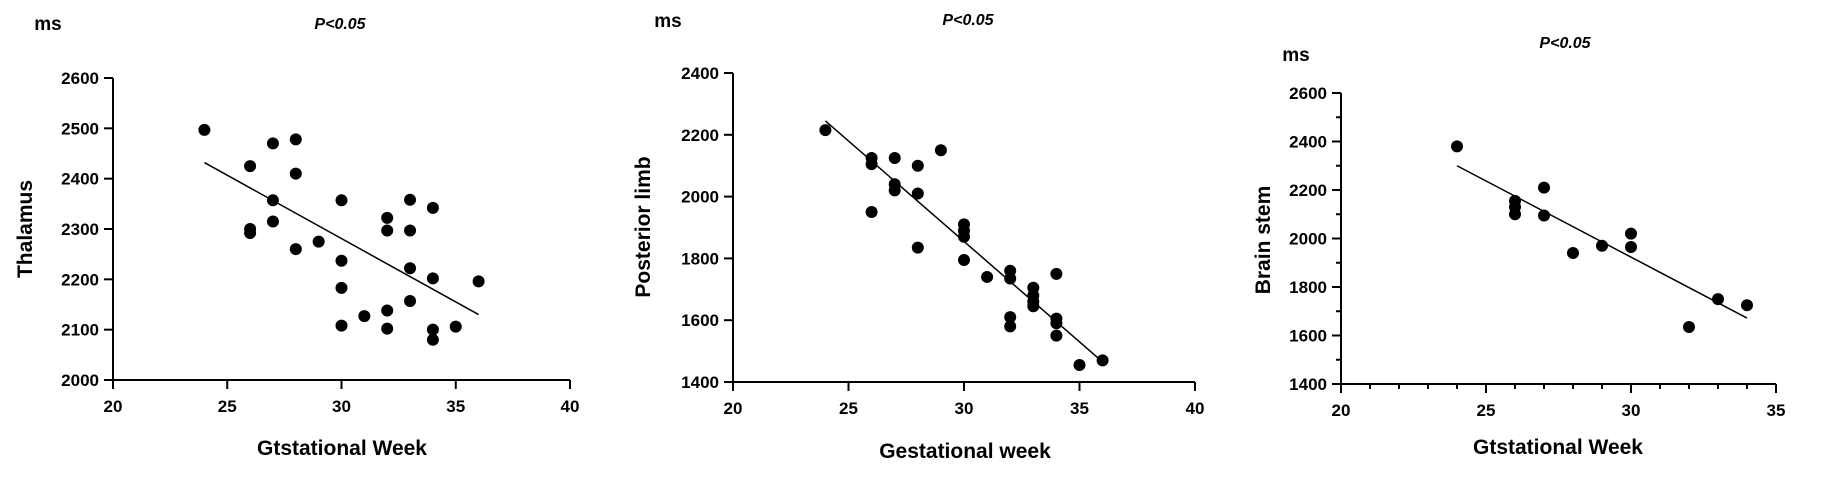 Image resolution: width=1833 pixels, height=480 pixels. I want to click on y-tick-label: 2500, so click(80, 128).